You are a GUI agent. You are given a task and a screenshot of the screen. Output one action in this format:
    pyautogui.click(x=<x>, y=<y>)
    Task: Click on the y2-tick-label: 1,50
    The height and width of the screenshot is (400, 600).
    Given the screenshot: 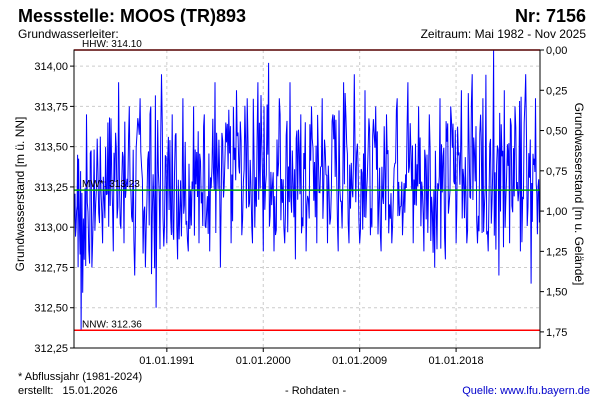 What is the action you would take?
    pyautogui.click(x=556, y=293)
    